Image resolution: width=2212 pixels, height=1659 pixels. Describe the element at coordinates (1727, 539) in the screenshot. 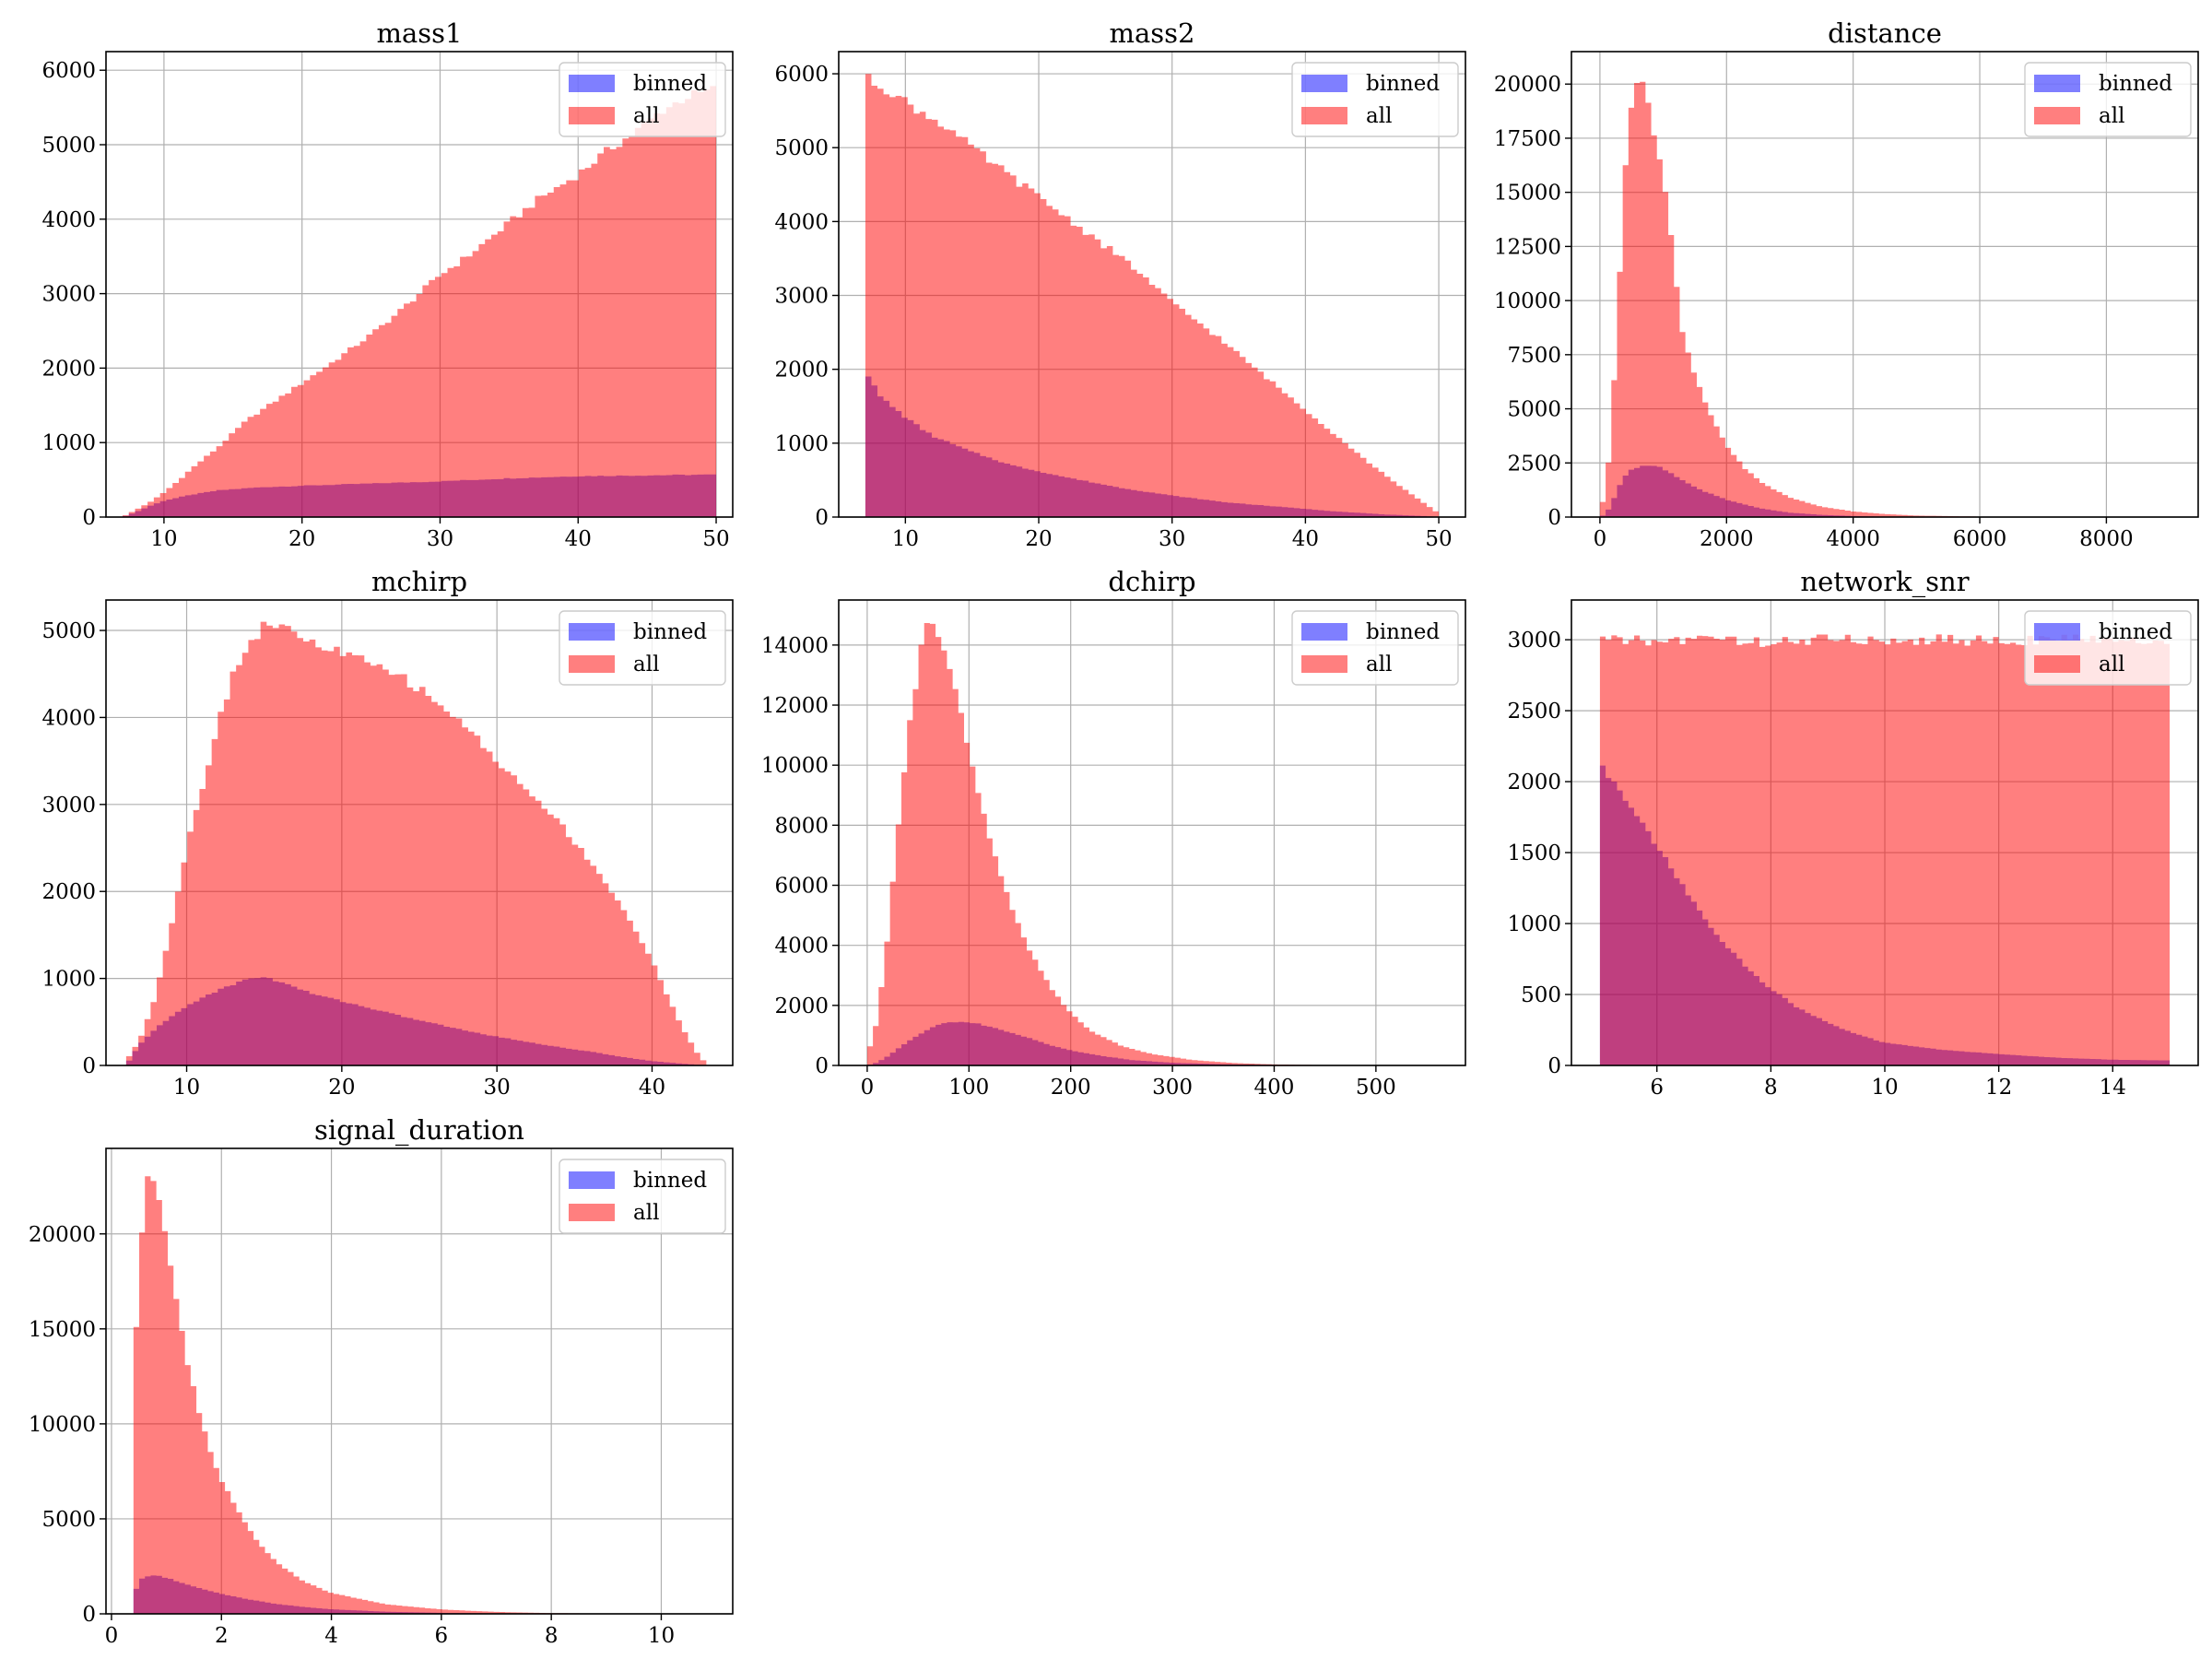

I see `x-tick-label: 2000` at that location.